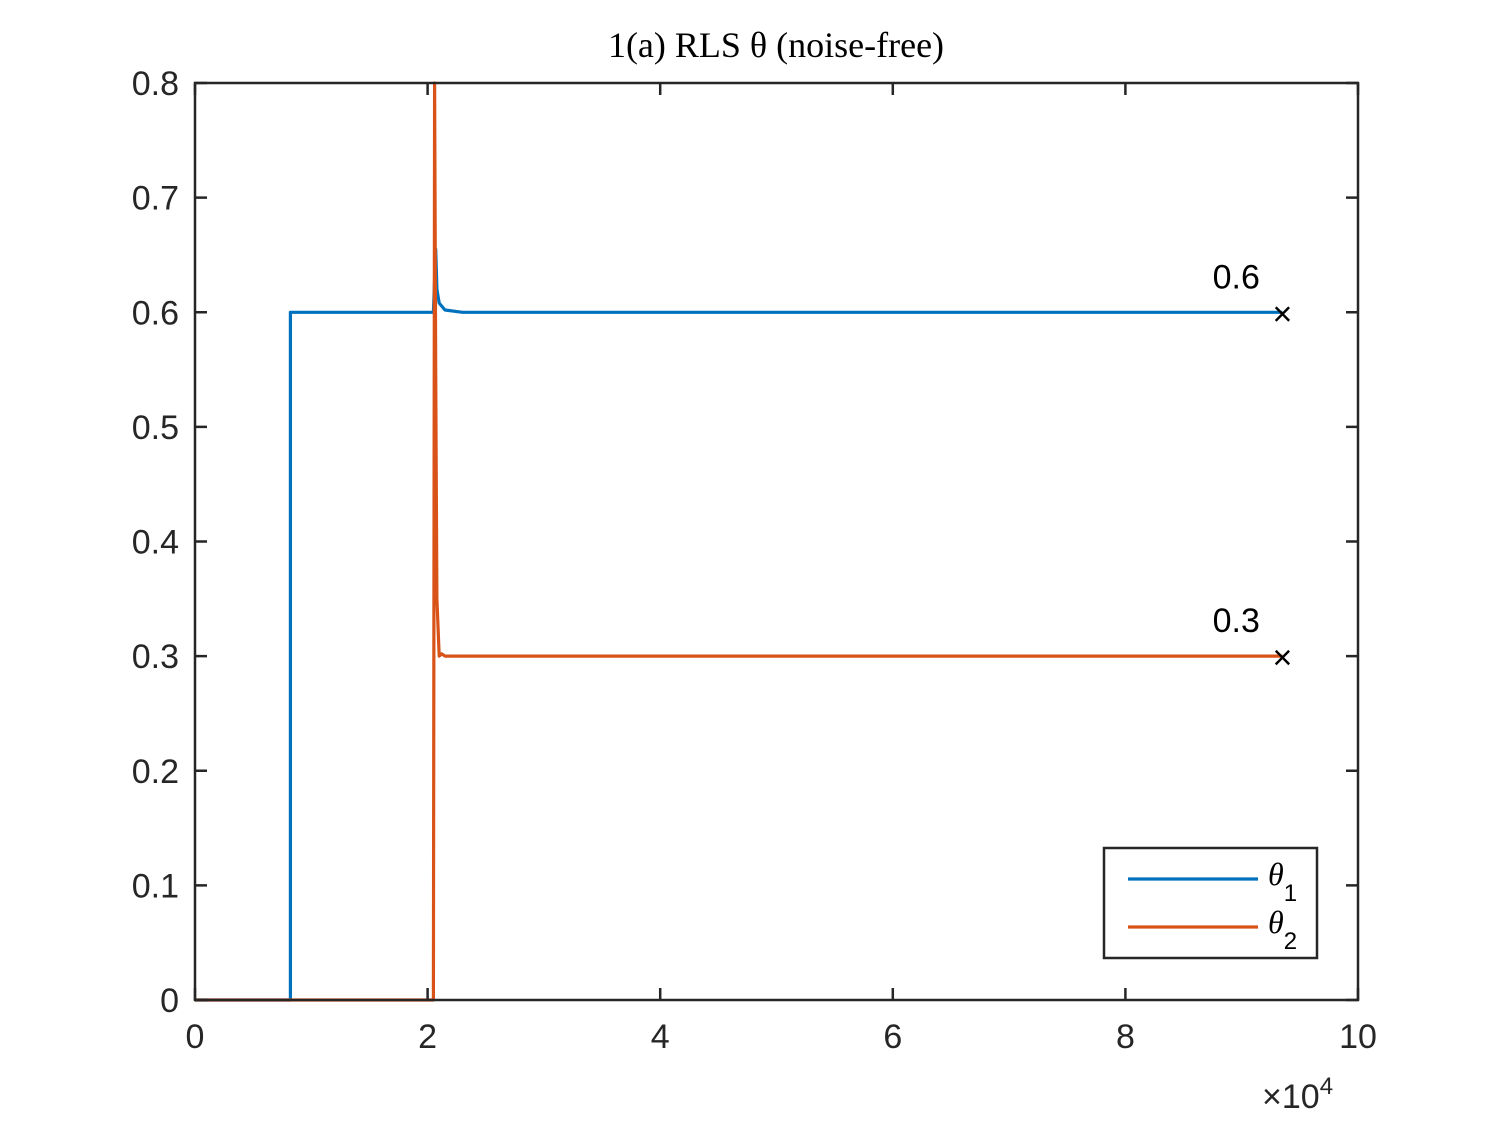 This screenshot has width=1500, height=1125. What do you see at coordinates (155, 84) in the screenshot?
I see `y-tick-label: 0.8` at bounding box center [155, 84].